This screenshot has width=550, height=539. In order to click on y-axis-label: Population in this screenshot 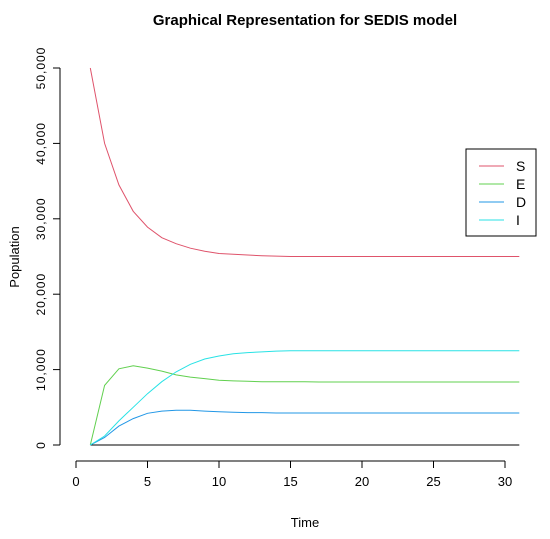, I will do `click(14, 256)`.